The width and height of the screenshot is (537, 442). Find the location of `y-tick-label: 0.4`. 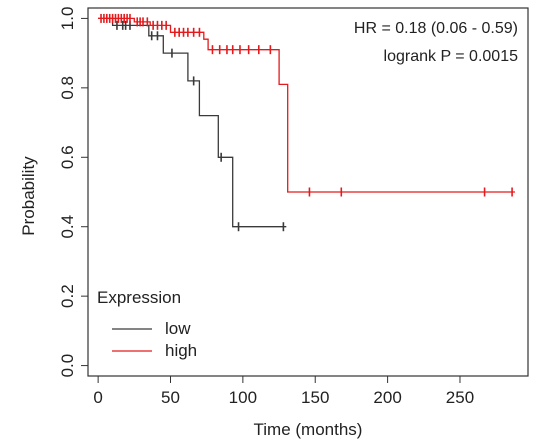

y-tick-label: 0.4 is located at coordinates (67, 227).